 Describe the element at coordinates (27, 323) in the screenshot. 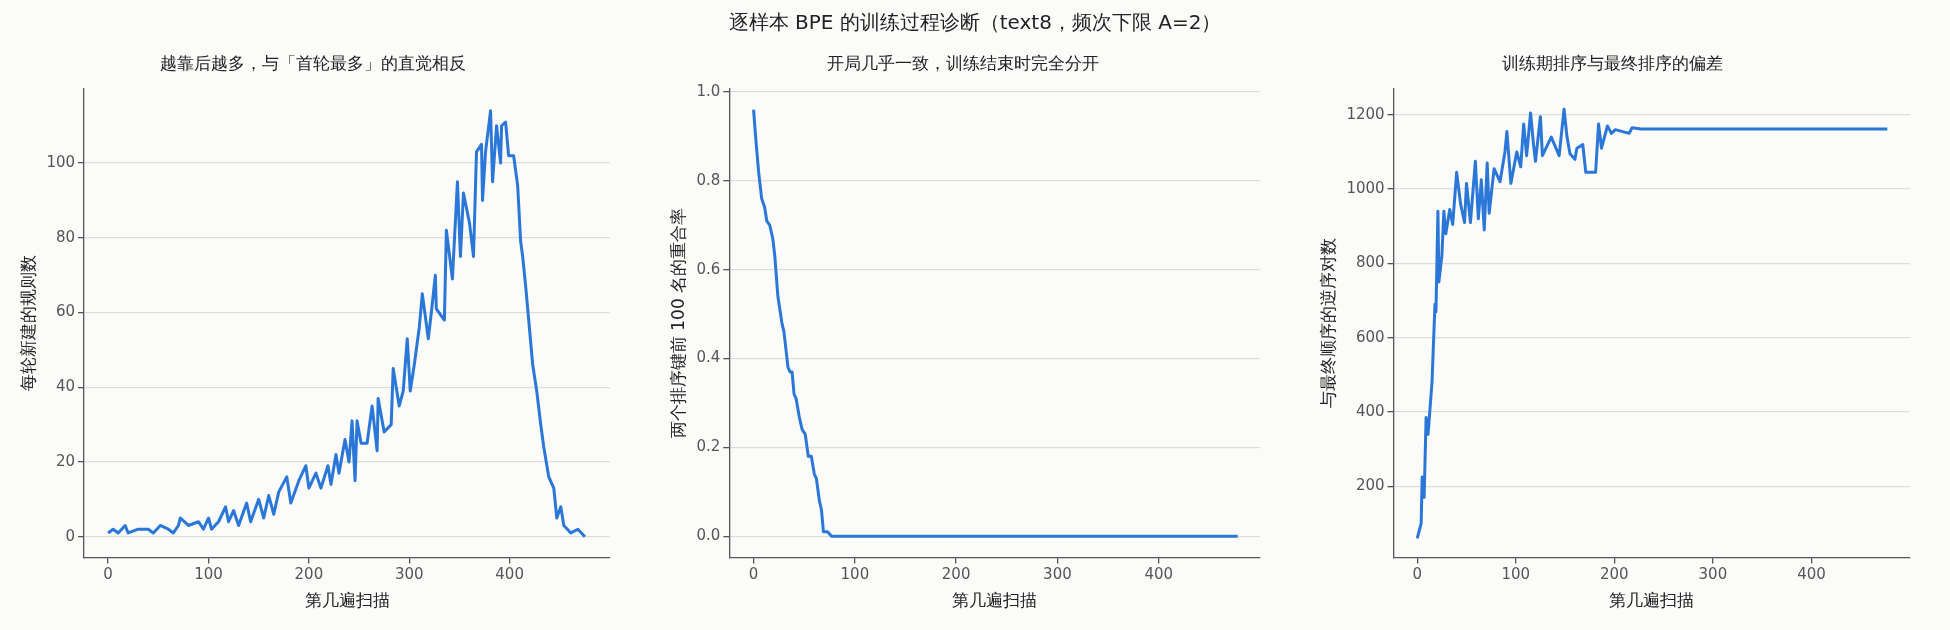

I see `y-axis-title: 每轮新建的规则数` at that location.